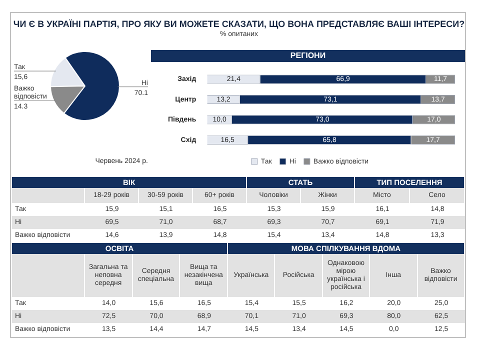 This screenshot has width=478, height=358. I want to click on chart-title: РЕГІОНИ, so click(308, 56).